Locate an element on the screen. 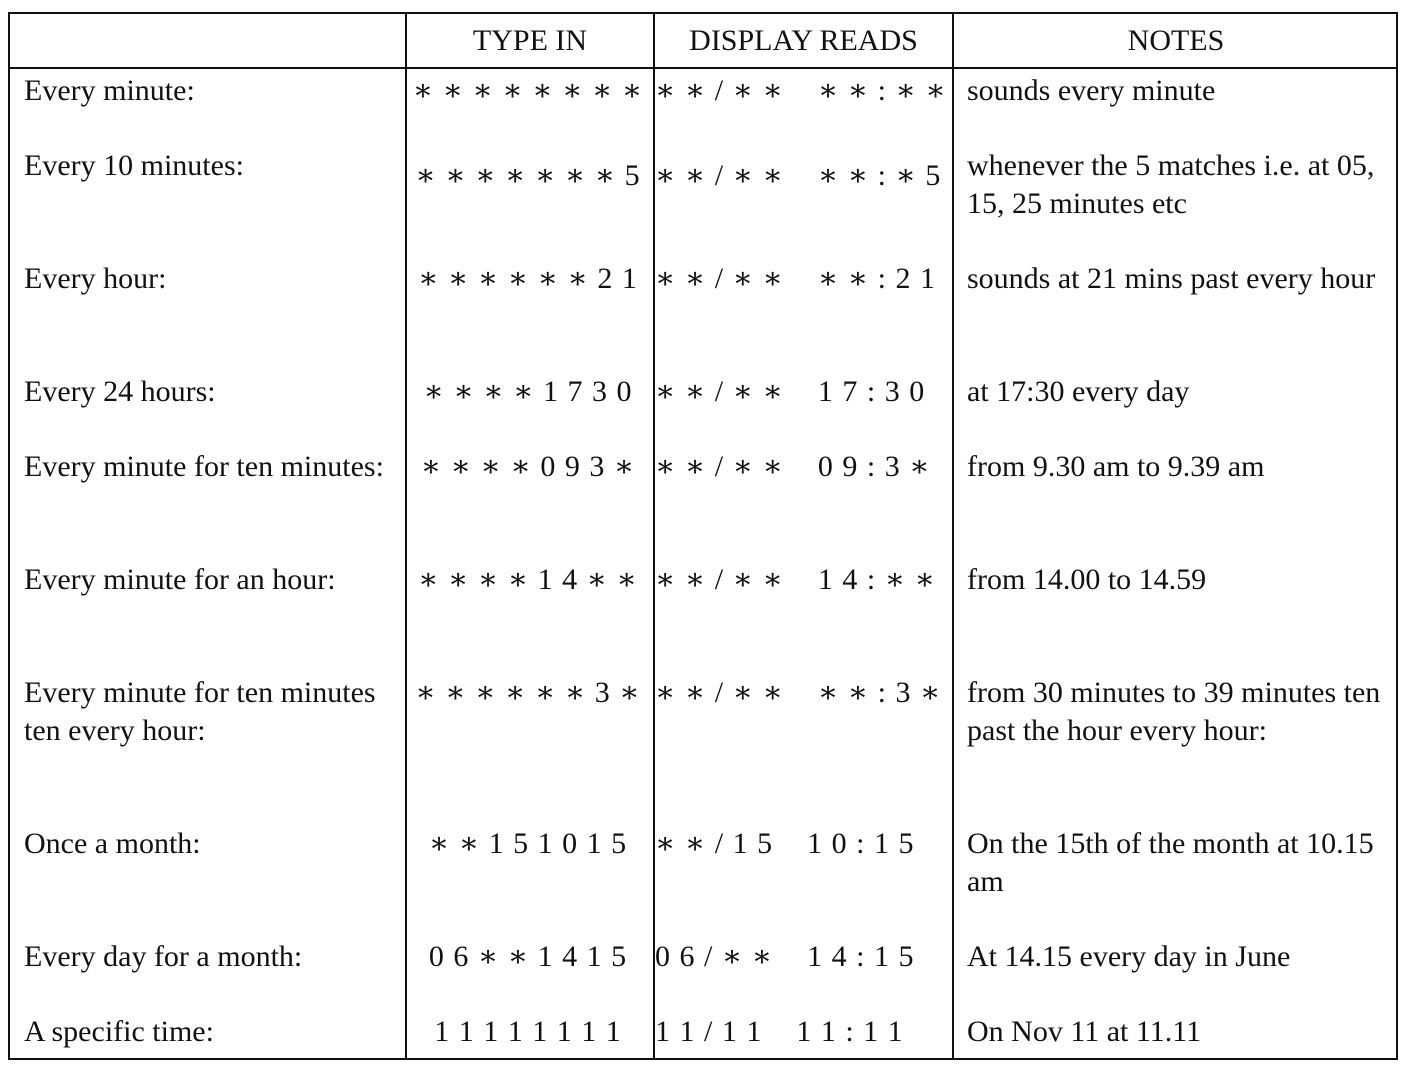 The height and width of the screenshot is (1076, 1412). row-label: Every 24 hours: is located at coordinates (120, 391).